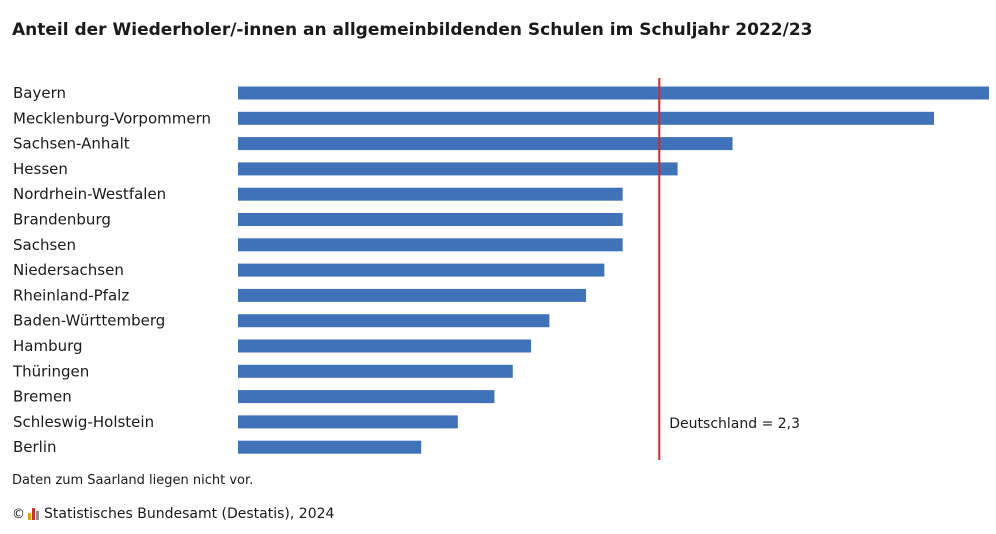  Describe the element at coordinates (189, 514) in the screenshot. I see `source-text: Statistisches Bundesamt (Destatis), 2024` at that location.